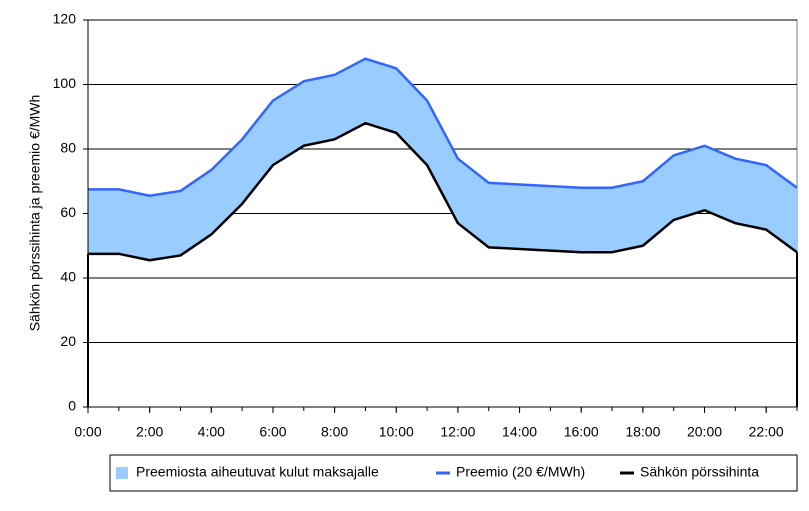  I want to click on legend-label: Preemio (20 €/MWh), so click(520, 472).